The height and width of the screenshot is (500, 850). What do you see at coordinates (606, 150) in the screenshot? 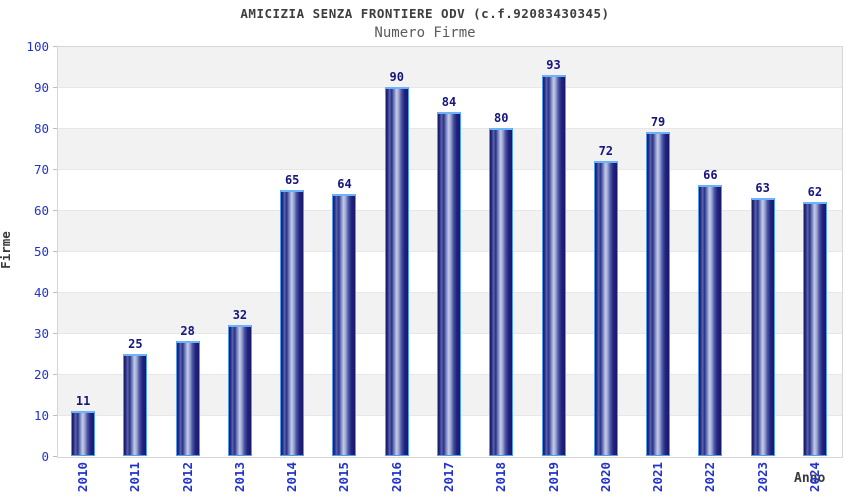
I see `bar-value-label: 72` at bounding box center [606, 150].